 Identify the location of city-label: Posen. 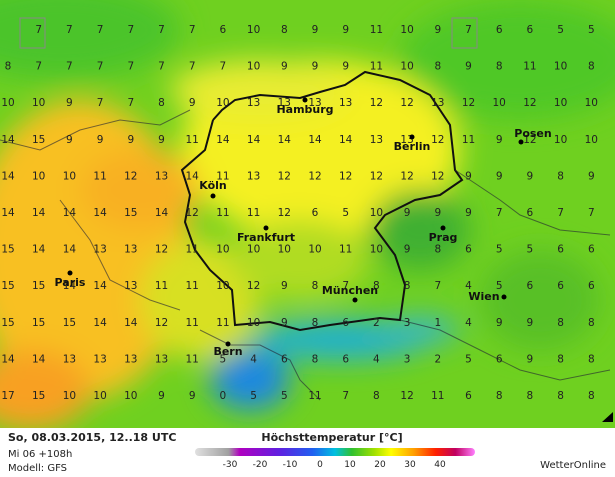
(532, 133).